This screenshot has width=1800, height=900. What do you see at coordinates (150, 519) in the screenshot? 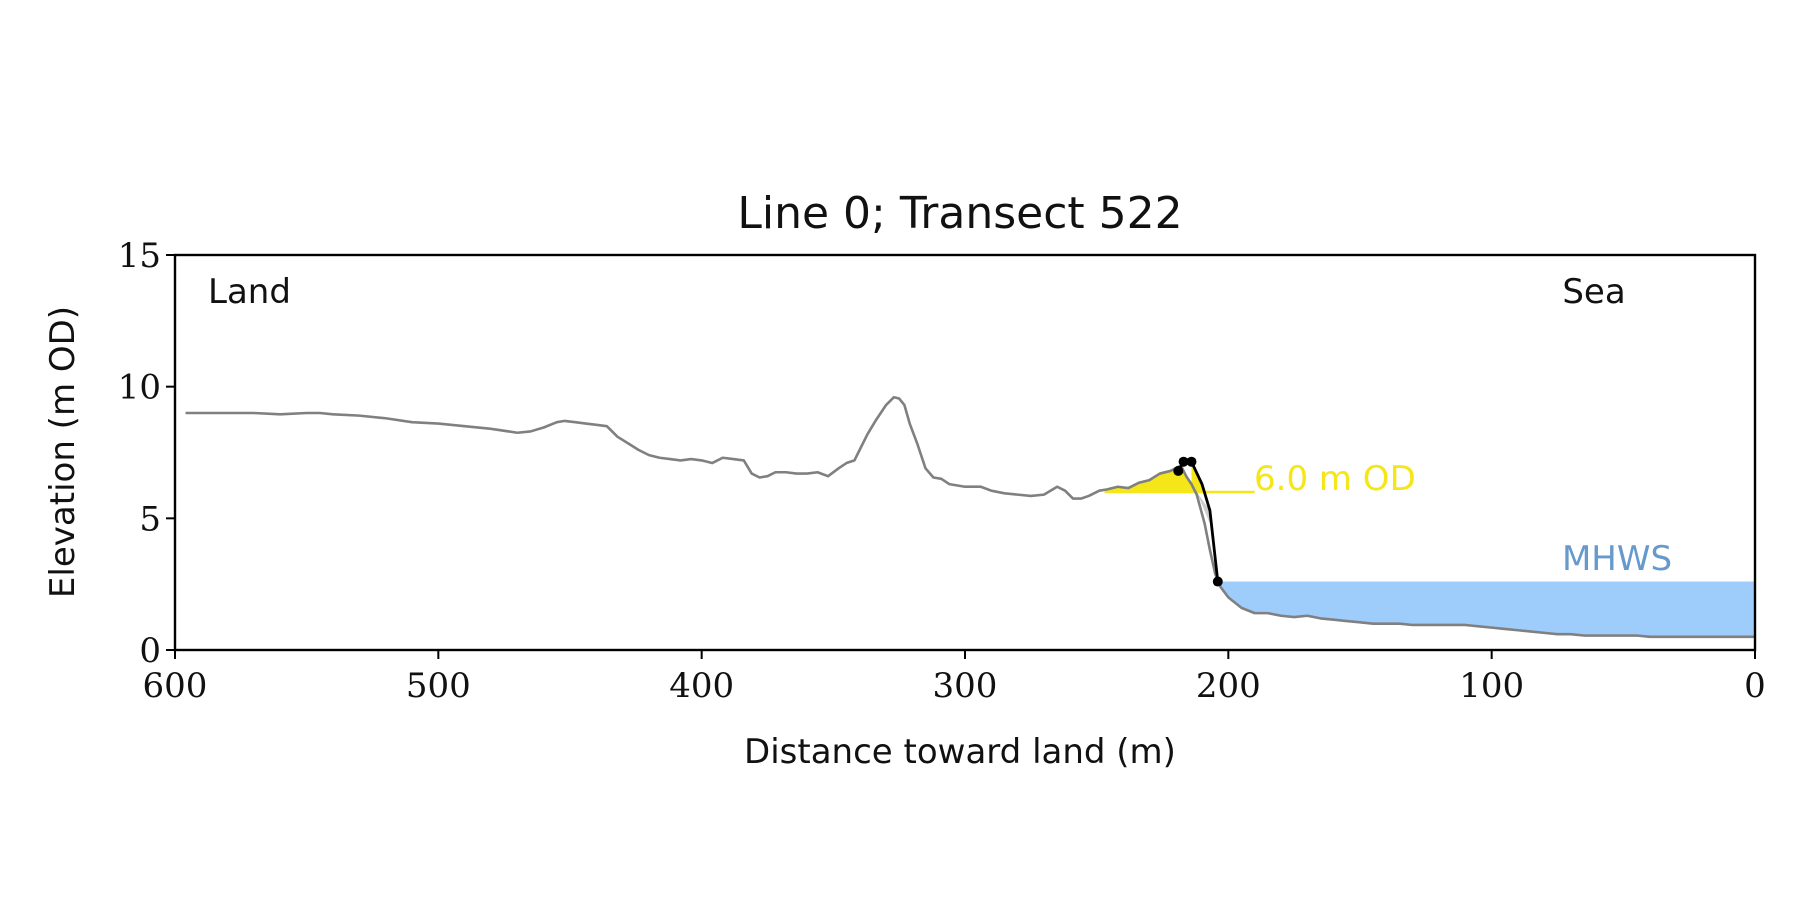
I see `y-tick-label: 5` at bounding box center [150, 519].